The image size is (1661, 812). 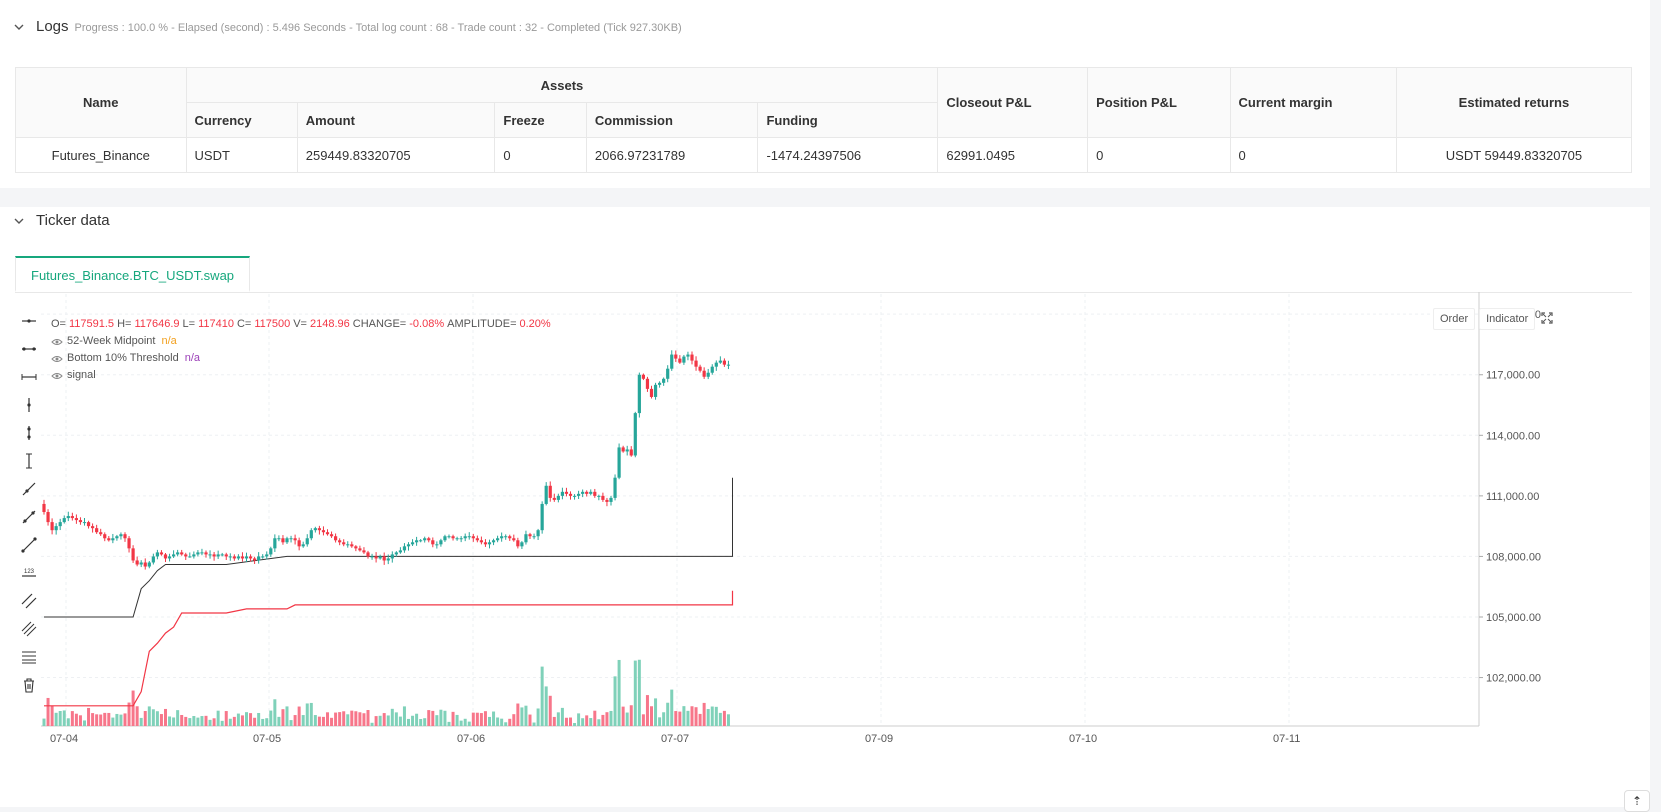 I want to click on fullscreen-icon, so click(x=1547, y=318).